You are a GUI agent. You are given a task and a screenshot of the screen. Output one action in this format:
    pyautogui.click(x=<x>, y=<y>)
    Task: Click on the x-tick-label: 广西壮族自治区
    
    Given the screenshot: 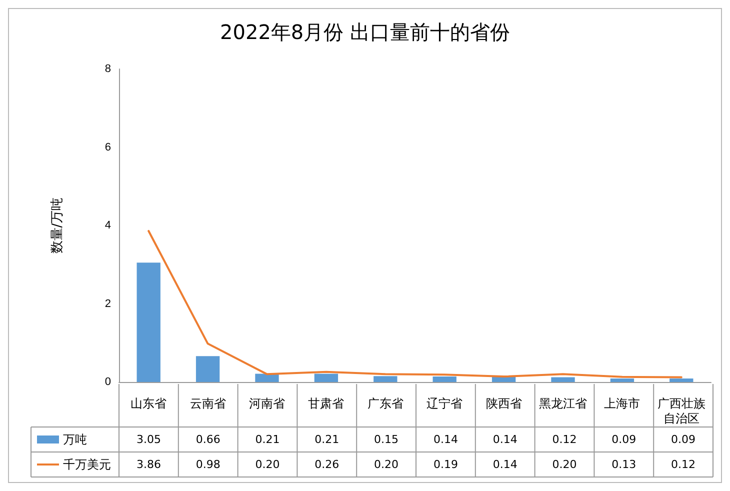 What is the action you would take?
    pyautogui.click(x=681, y=411)
    